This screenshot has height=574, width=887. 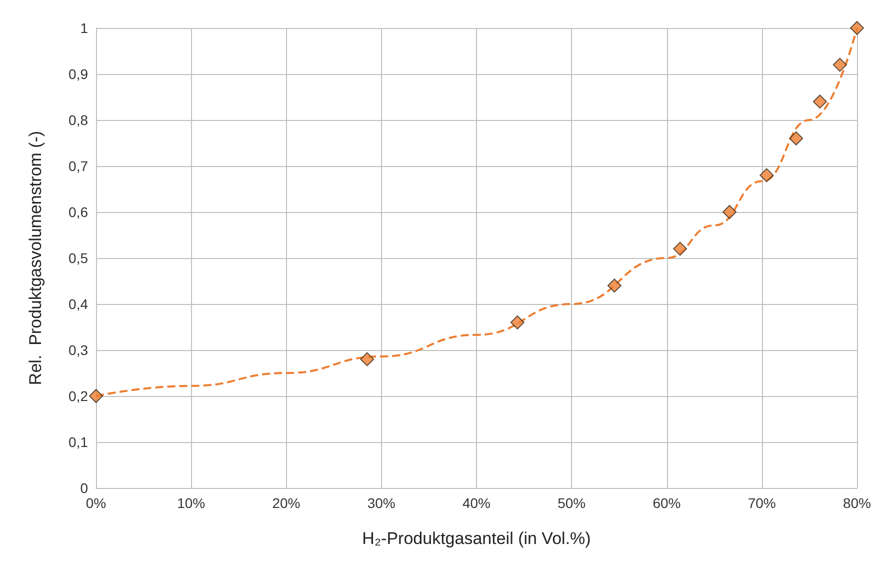 What do you see at coordinates (78, 212) in the screenshot?
I see `y-tick-label: 0,6` at bounding box center [78, 212].